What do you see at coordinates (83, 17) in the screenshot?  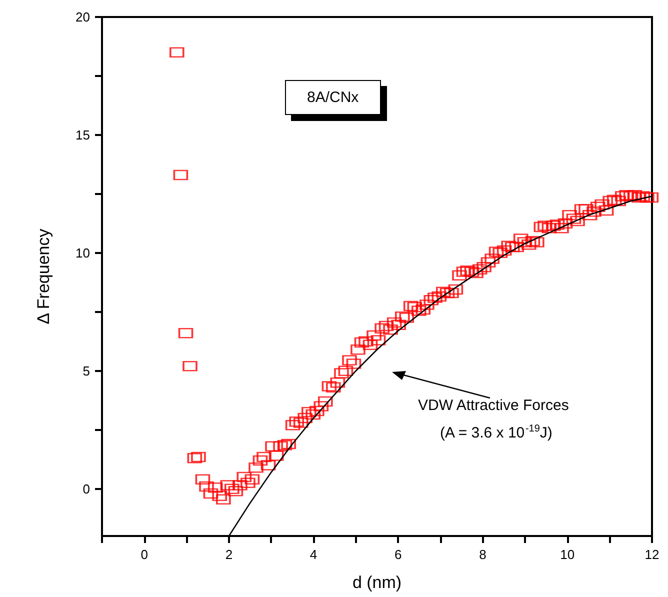 I see `y-tick-label: 20` at bounding box center [83, 17].